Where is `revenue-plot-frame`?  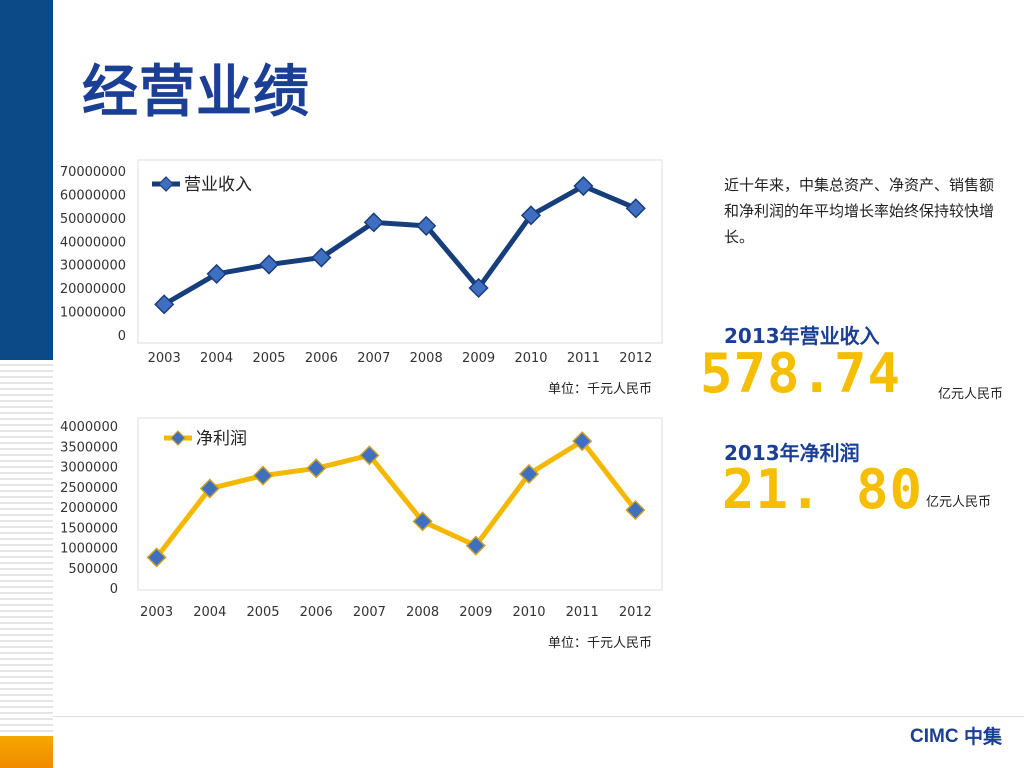
revenue-plot-frame is located at coordinates (400, 251).